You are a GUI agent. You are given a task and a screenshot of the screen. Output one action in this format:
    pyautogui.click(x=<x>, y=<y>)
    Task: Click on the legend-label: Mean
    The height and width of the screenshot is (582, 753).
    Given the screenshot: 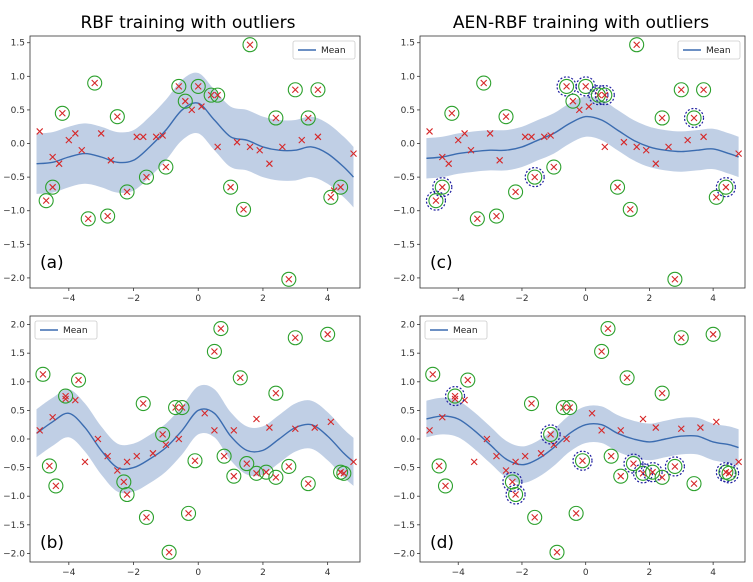 What is the action you would take?
    pyautogui.click(x=75, y=331)
    